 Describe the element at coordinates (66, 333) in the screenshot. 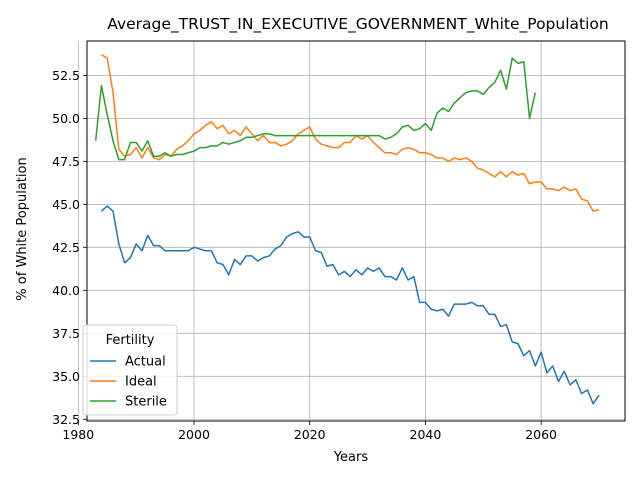

I see `y-tick-label: 37.5` at that location.